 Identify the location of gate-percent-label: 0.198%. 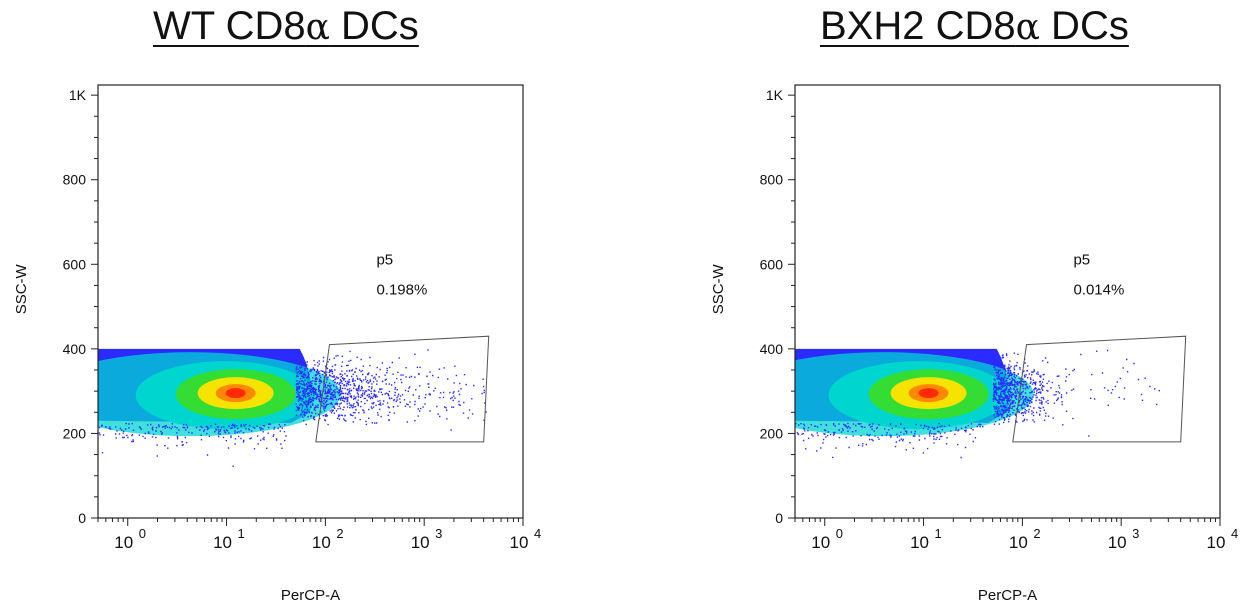
(401, 289).